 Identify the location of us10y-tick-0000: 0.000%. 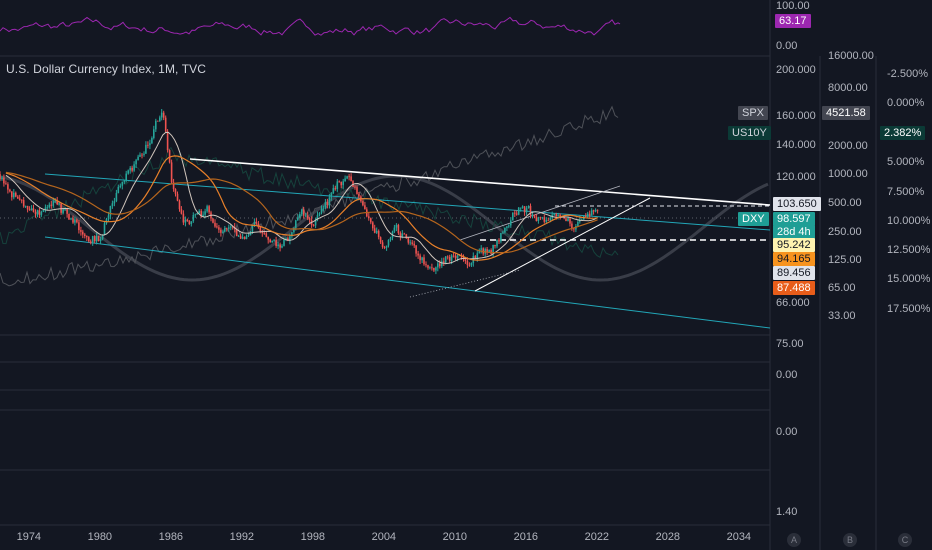
(906, 103).